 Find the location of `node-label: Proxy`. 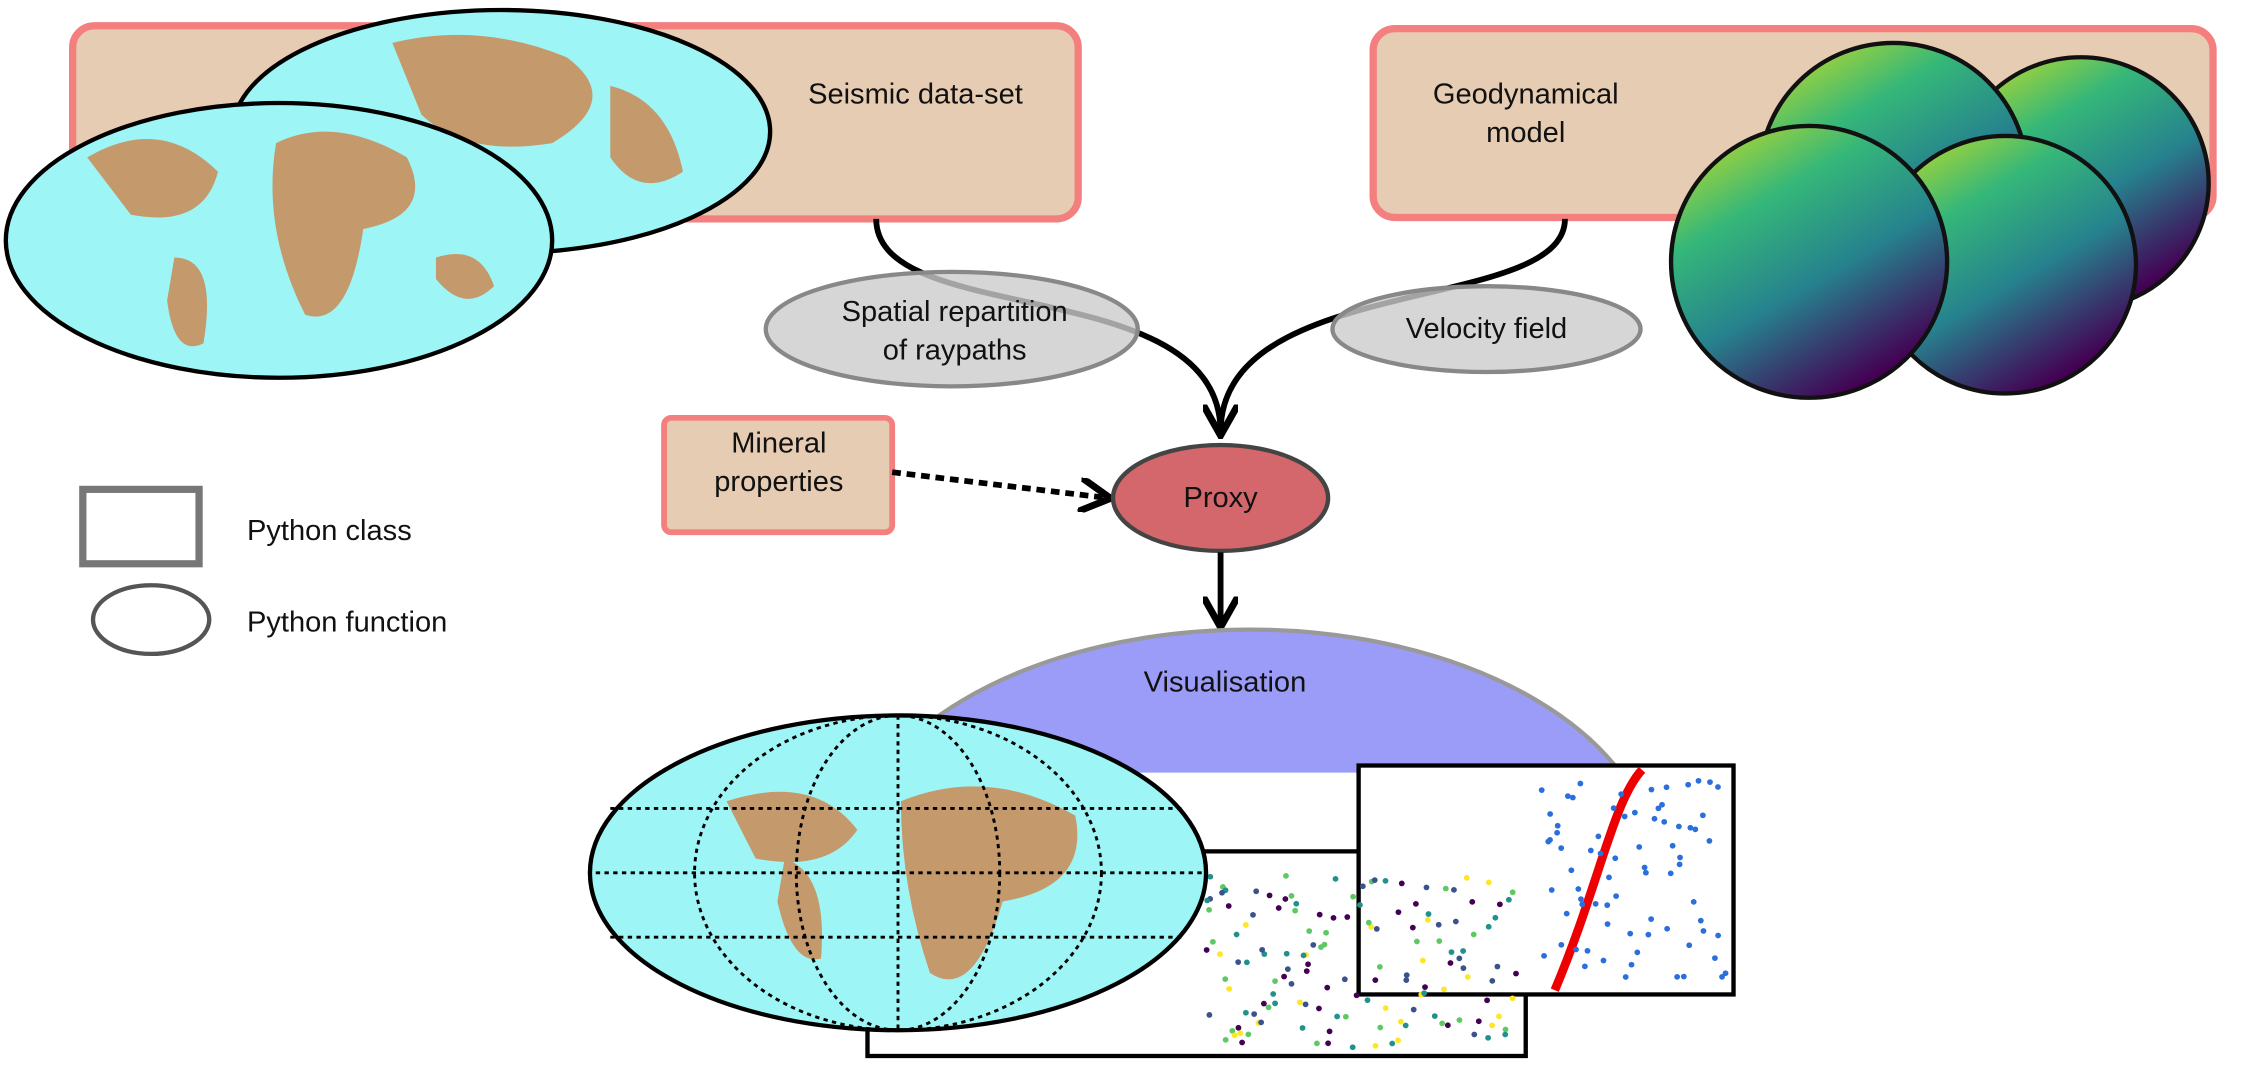

node-label: Proxy is located at coordinates (1220, 498).